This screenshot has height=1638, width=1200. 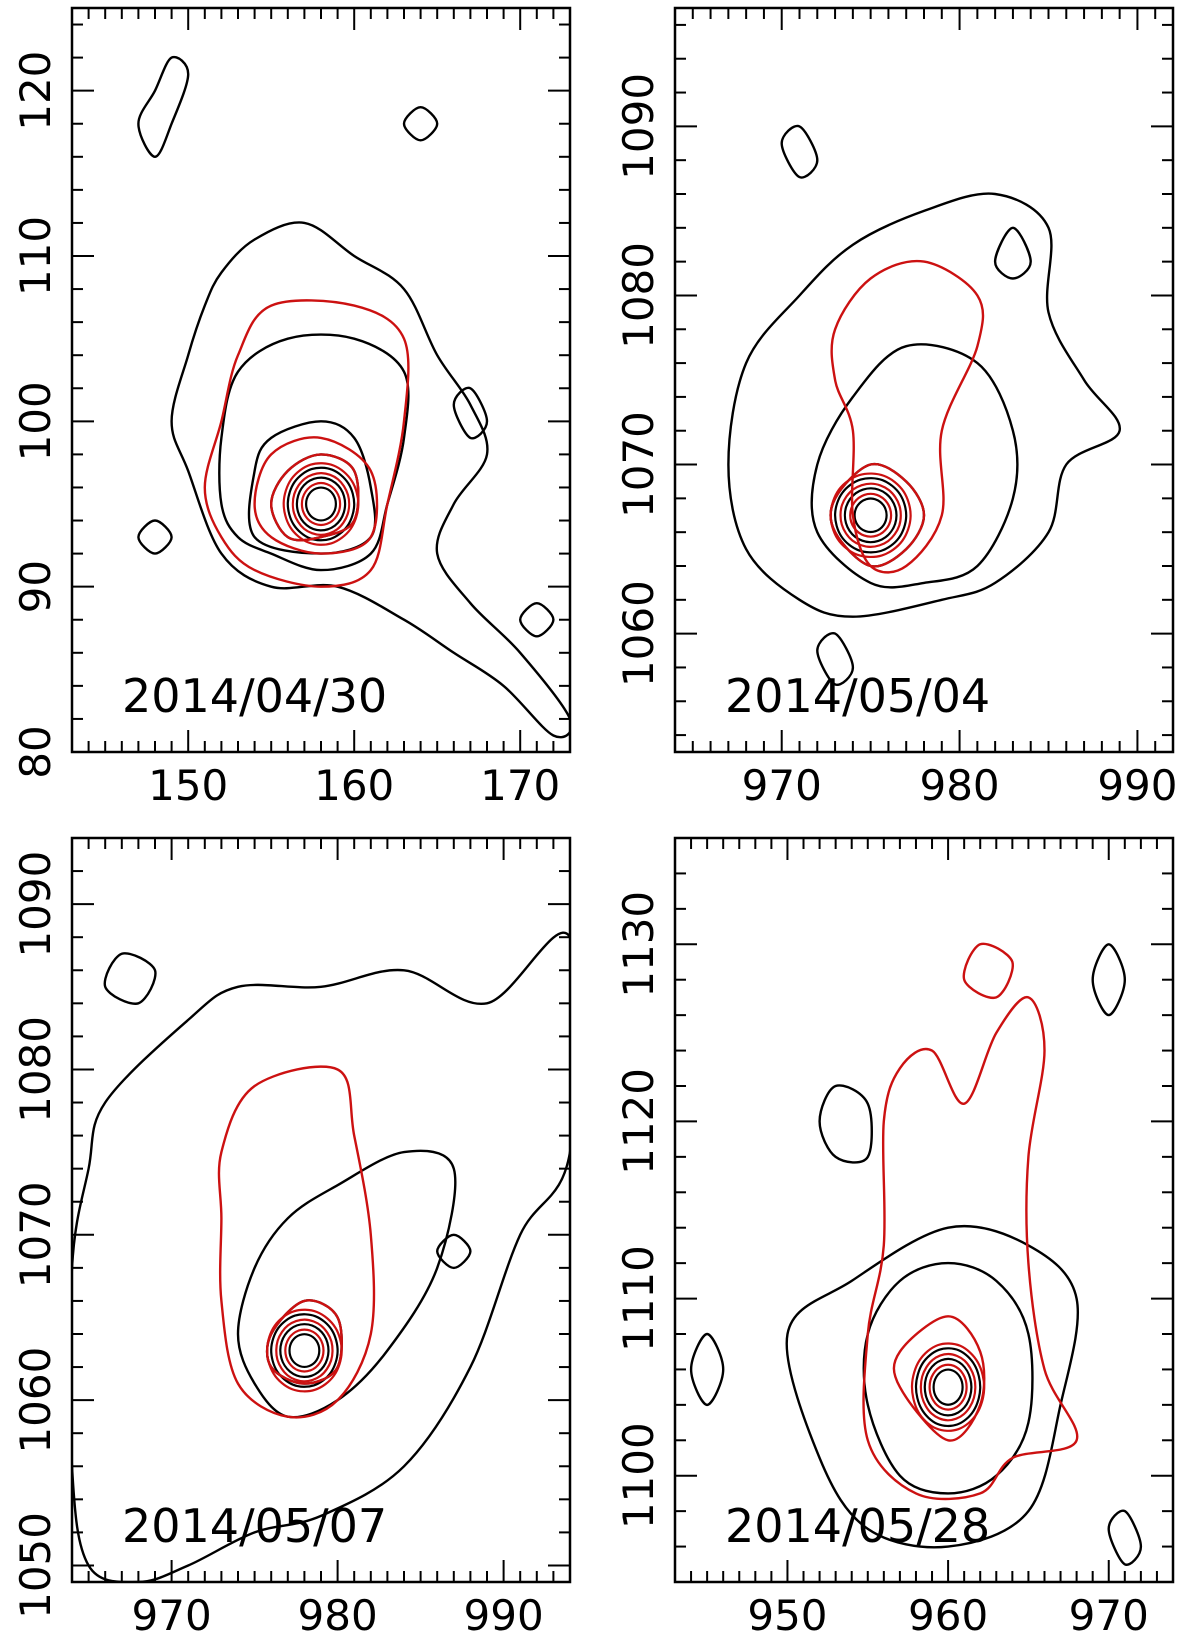 What do you see at coordinates (504, 1614) in the screenshot?
I see `x-tick-label: 990` at bounding box center [504, 1614].